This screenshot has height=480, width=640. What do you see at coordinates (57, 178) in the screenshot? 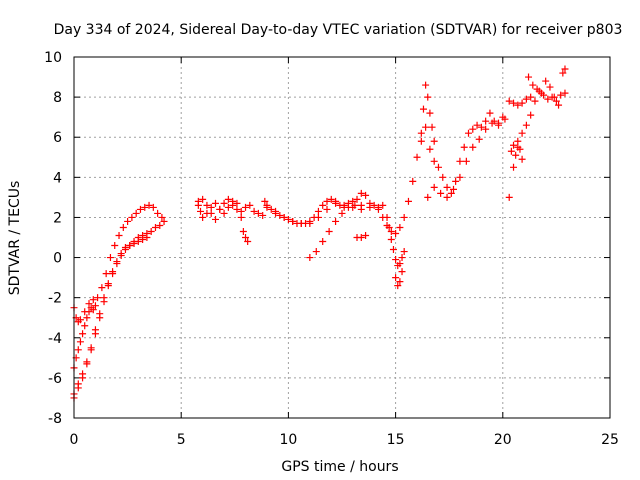
I see `y-tick-label: 4` at bounding box center [57, 178].